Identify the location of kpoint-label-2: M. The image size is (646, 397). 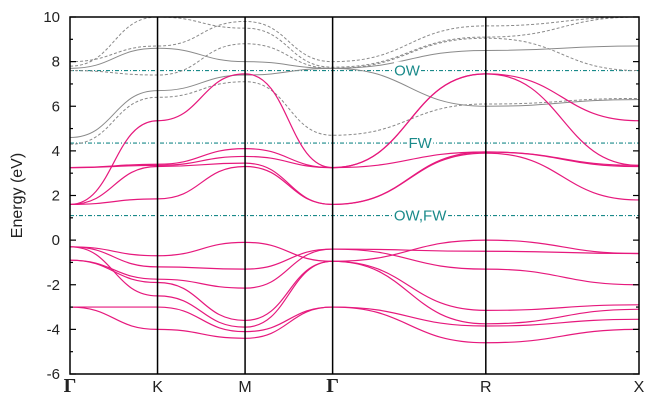
(244, 387).